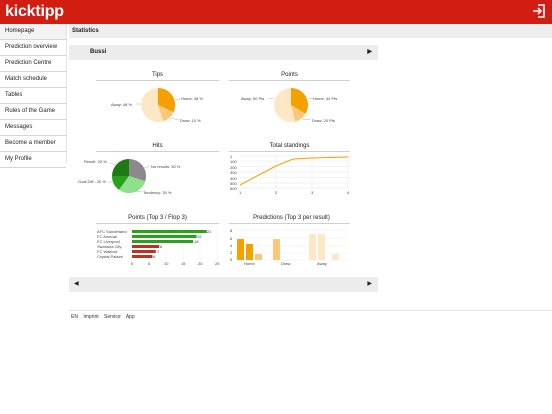 This screenshot has width=552, height=414. What do you see at coordinates (369, 52) in the screenshot?
I see `next-player-icon: ▶` at bounding box center [369, 52].